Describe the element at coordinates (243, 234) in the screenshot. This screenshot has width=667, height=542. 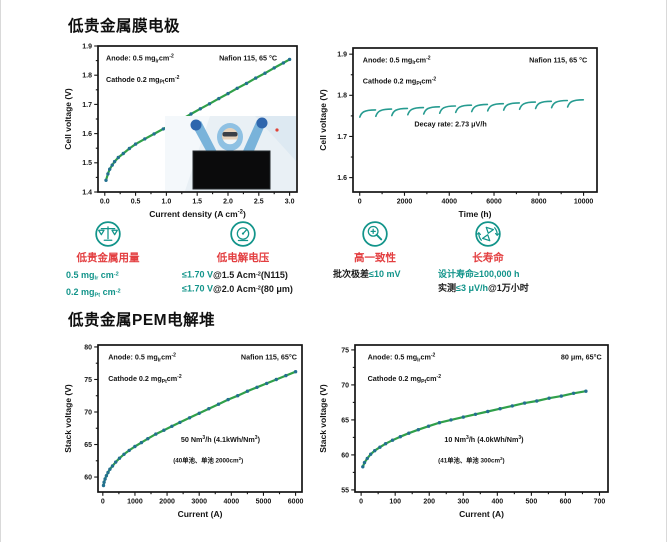
I see `voltage-gauge-icon` at that location.